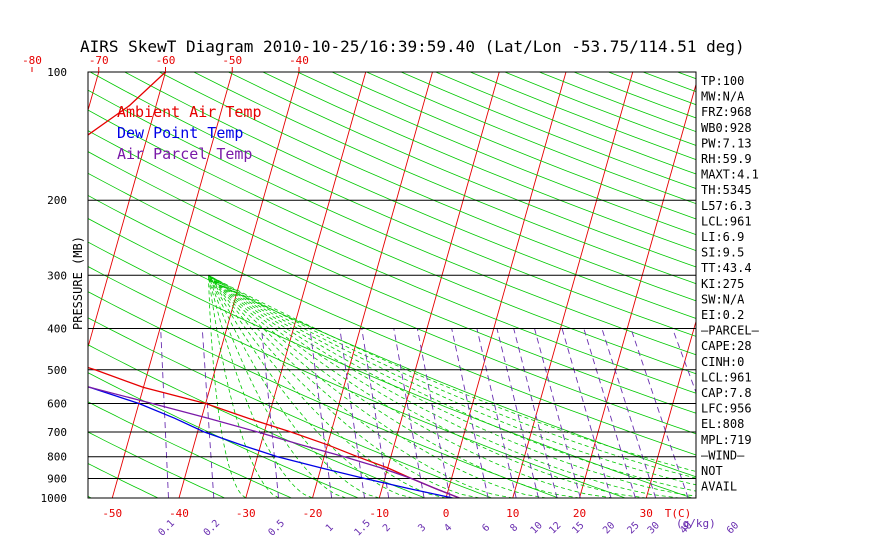 This screenshot has width=870, height=560. What do you see at coordinates (726, 206) in the screenshot?
I see `index-readout: L57:6.3` at bounding box center [726, 206].